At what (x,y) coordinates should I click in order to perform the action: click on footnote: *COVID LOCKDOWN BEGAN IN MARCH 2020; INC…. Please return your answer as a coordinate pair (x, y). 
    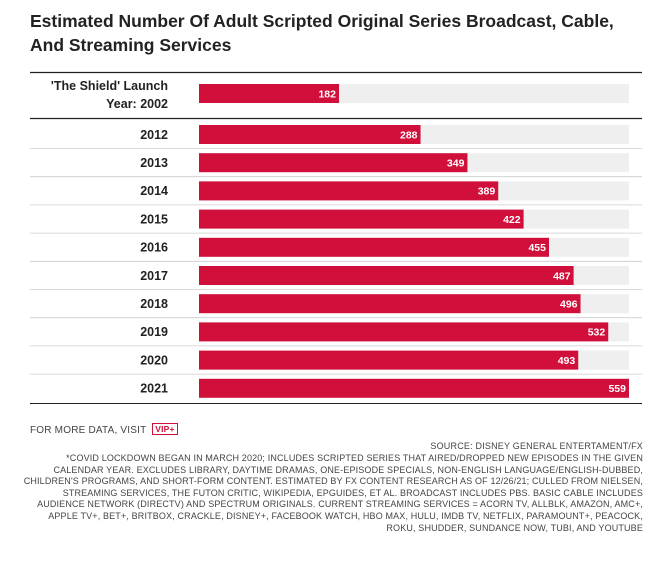
    Looking at the image, I should click on (333, 493).